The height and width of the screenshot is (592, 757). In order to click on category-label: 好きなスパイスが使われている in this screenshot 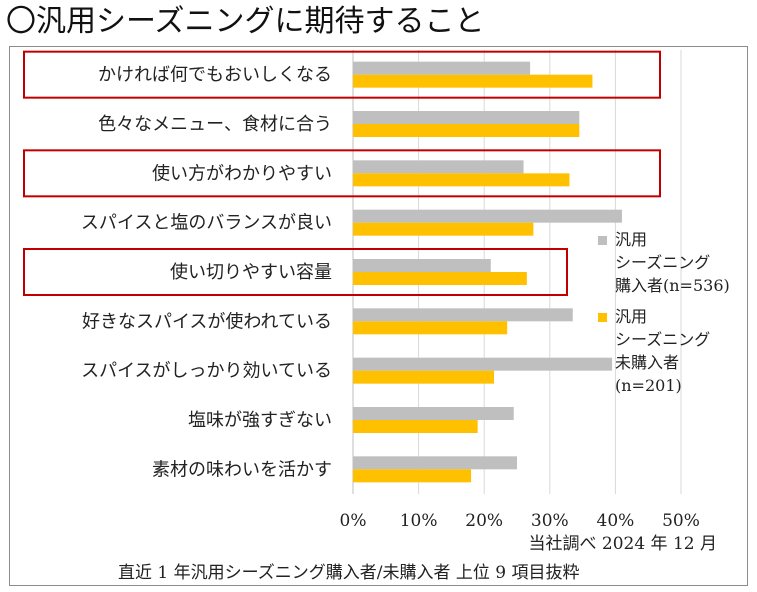, I will do `click(207, 321)`.